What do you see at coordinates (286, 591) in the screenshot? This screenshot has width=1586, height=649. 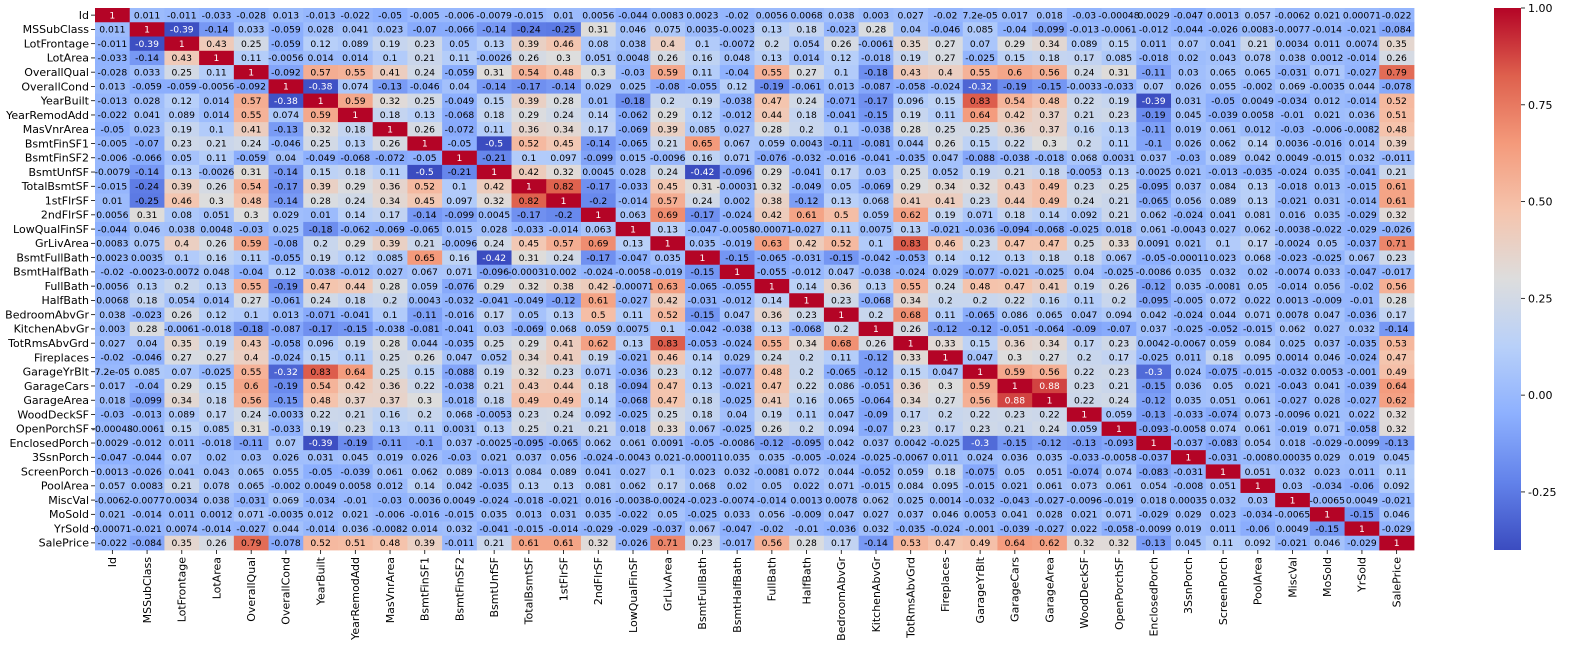 I see `column-tick-label: OverallCond` at bounding box center [286, 591].